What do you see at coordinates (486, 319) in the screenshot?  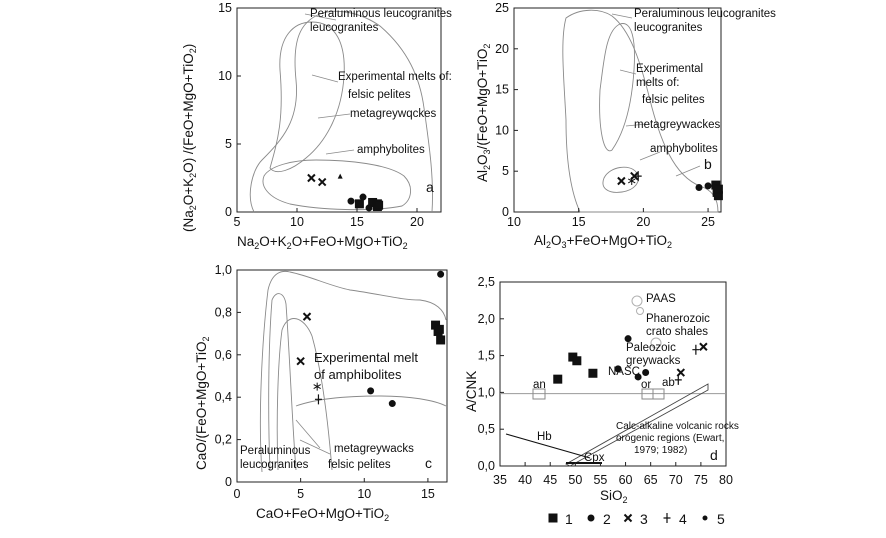 I see `panel-d-ytick-label: 2,0` at bounding box center [486, 319].